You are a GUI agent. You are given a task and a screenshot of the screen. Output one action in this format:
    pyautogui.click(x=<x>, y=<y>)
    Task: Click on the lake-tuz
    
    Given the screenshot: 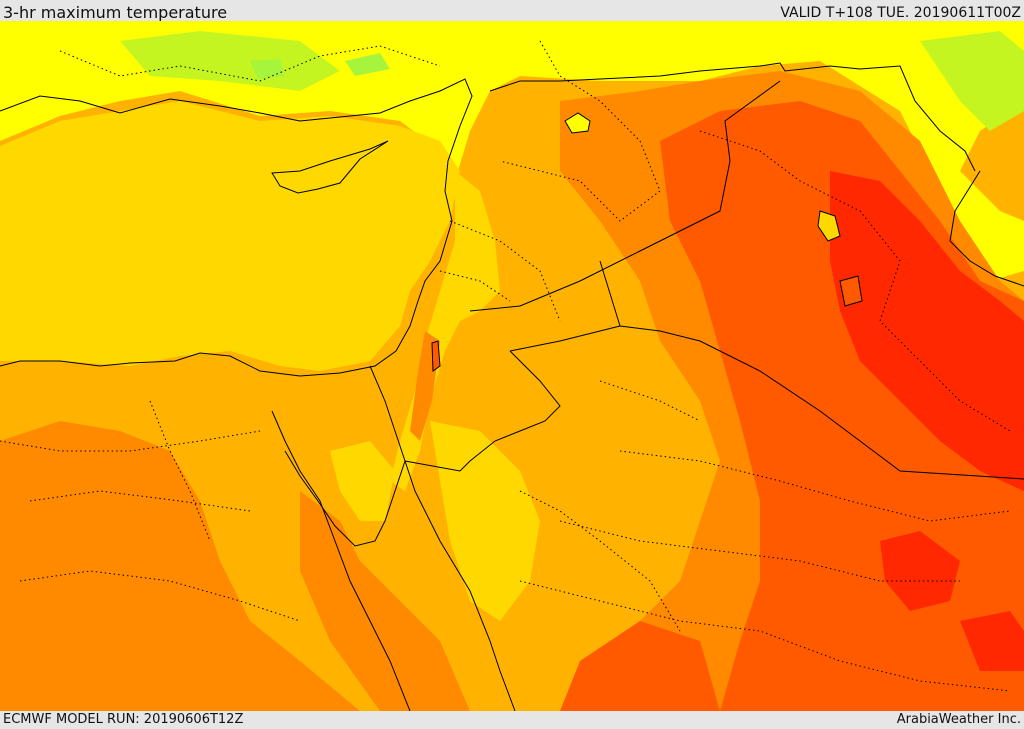 What is the action you would take?
    pyautogui.click(x=577, y=123)
    